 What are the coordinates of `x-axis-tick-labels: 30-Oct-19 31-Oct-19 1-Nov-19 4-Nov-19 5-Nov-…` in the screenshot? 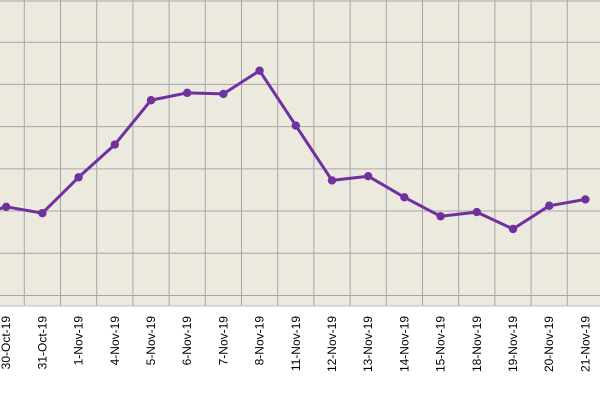 It's located at (296, 344).